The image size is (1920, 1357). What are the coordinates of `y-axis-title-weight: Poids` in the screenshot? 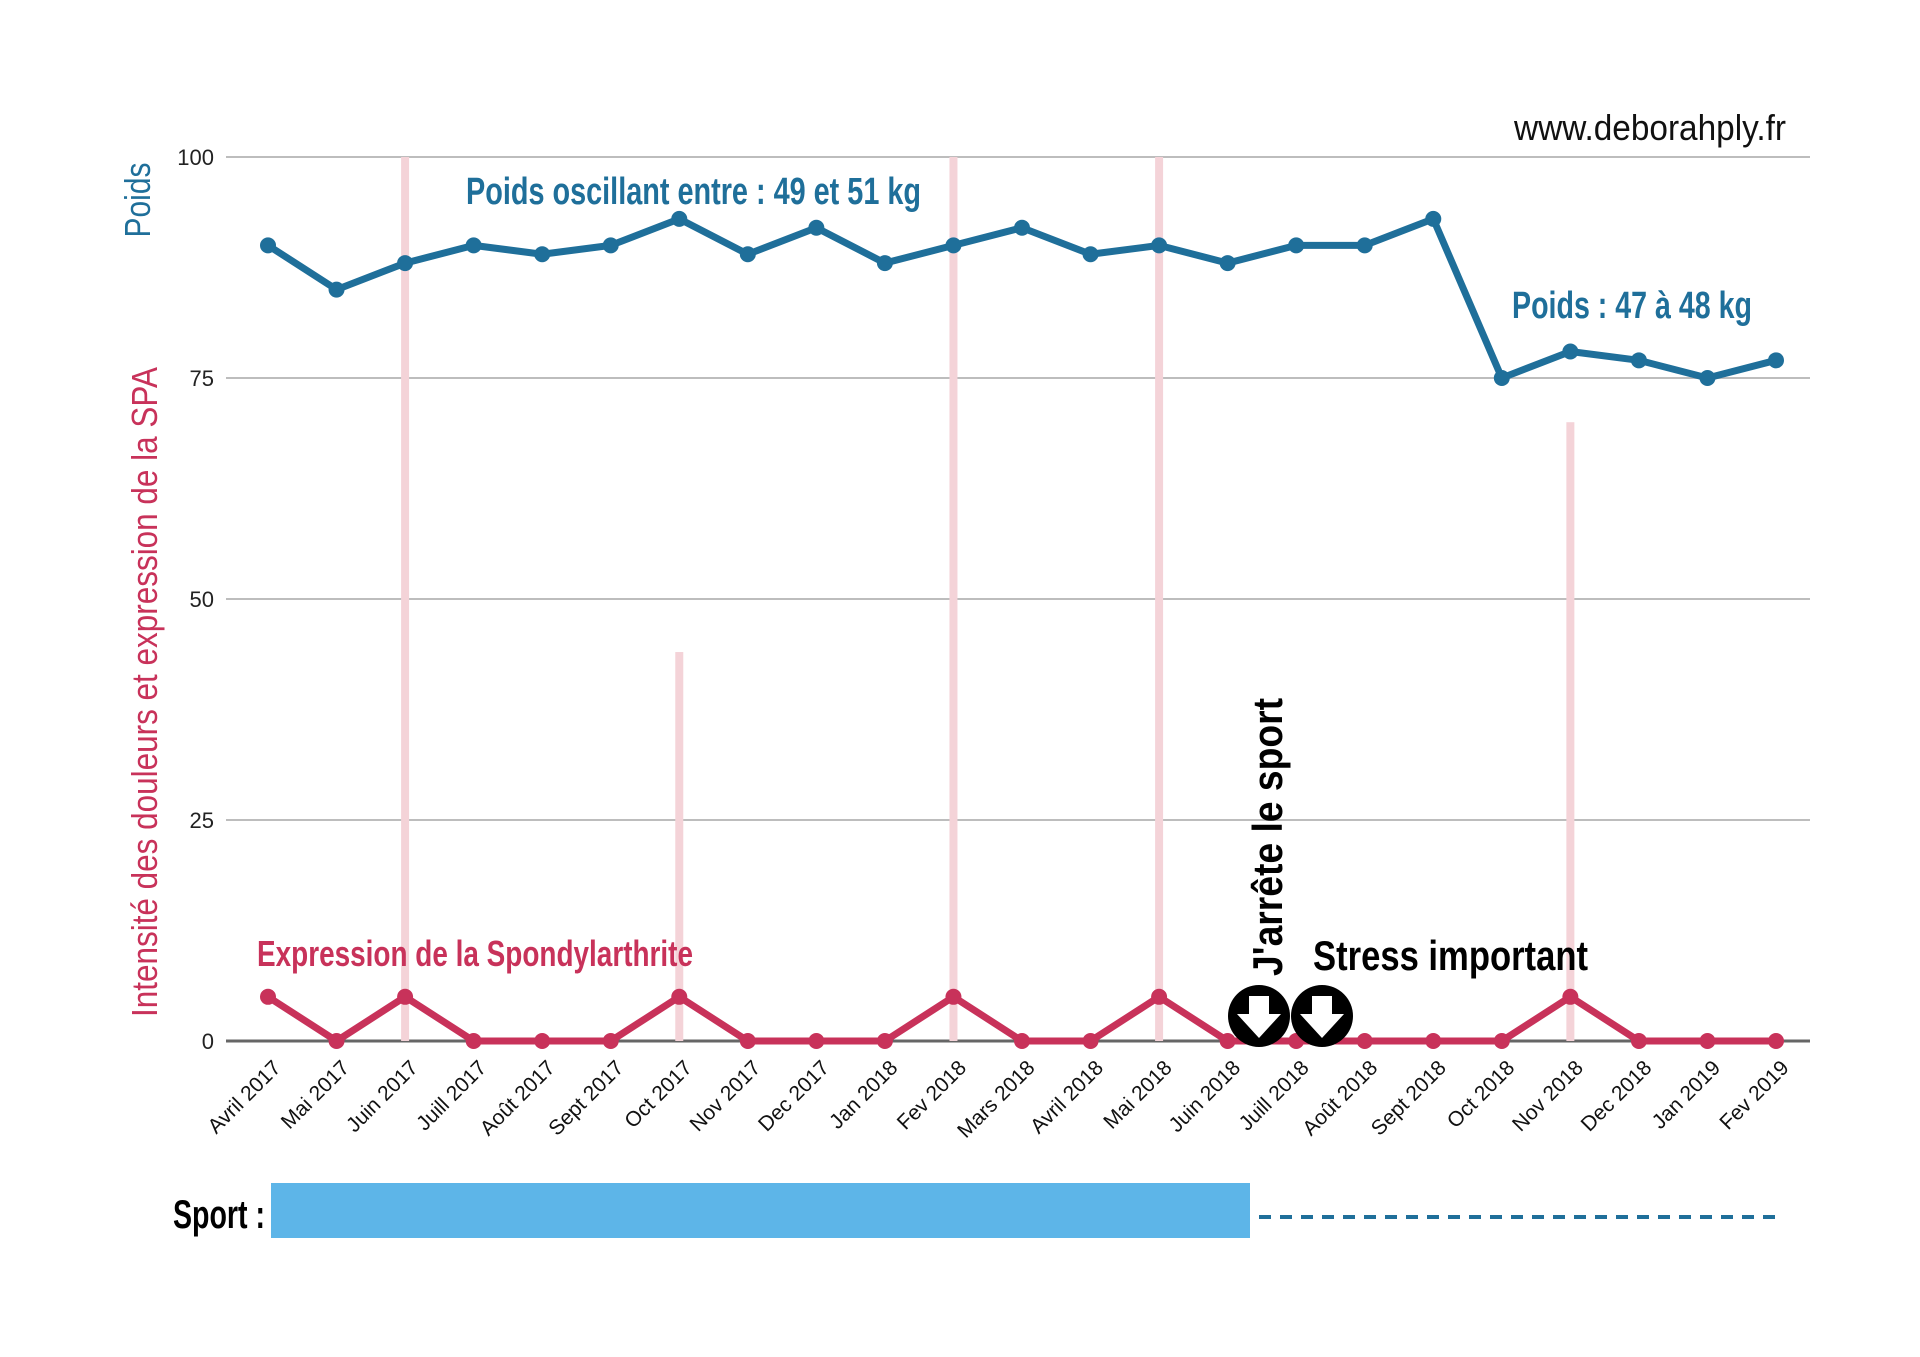 It's located at (137, 200).